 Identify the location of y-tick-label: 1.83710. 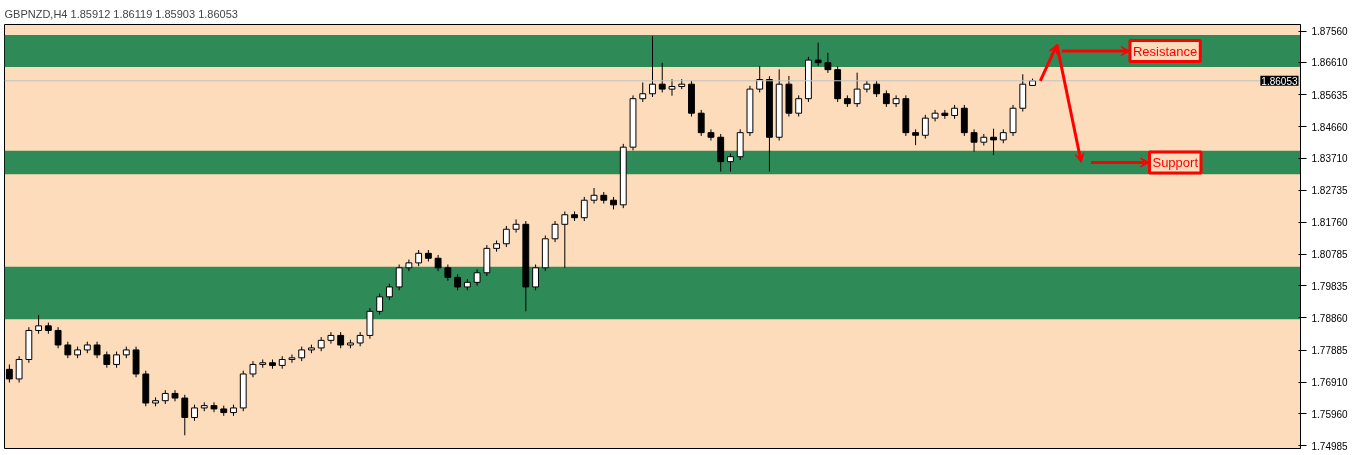
(1330, 159).